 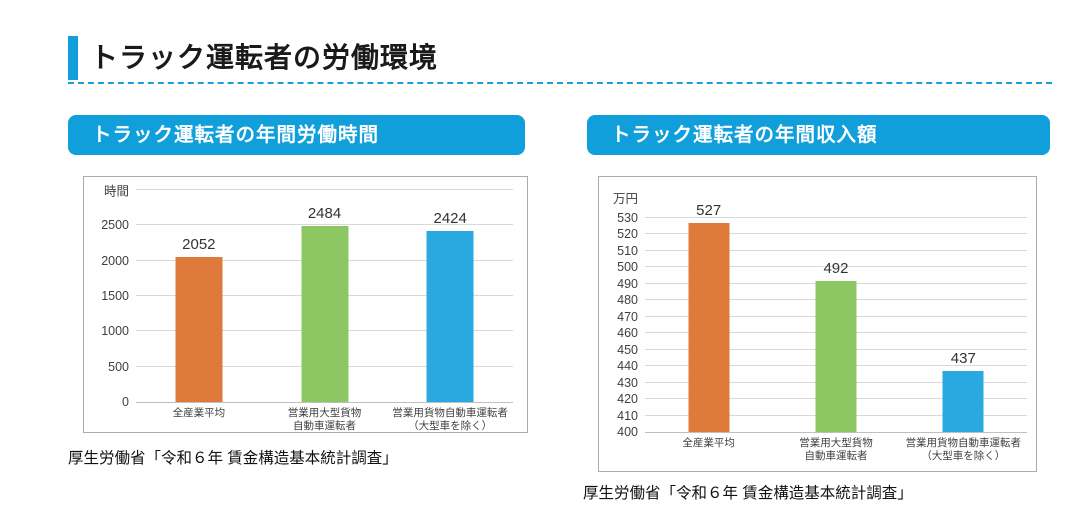 What do you see at coordinates (115, 296) in the screenshot?
I see `y-axis-tick-label: 1500` at bounding box center [115, 296].